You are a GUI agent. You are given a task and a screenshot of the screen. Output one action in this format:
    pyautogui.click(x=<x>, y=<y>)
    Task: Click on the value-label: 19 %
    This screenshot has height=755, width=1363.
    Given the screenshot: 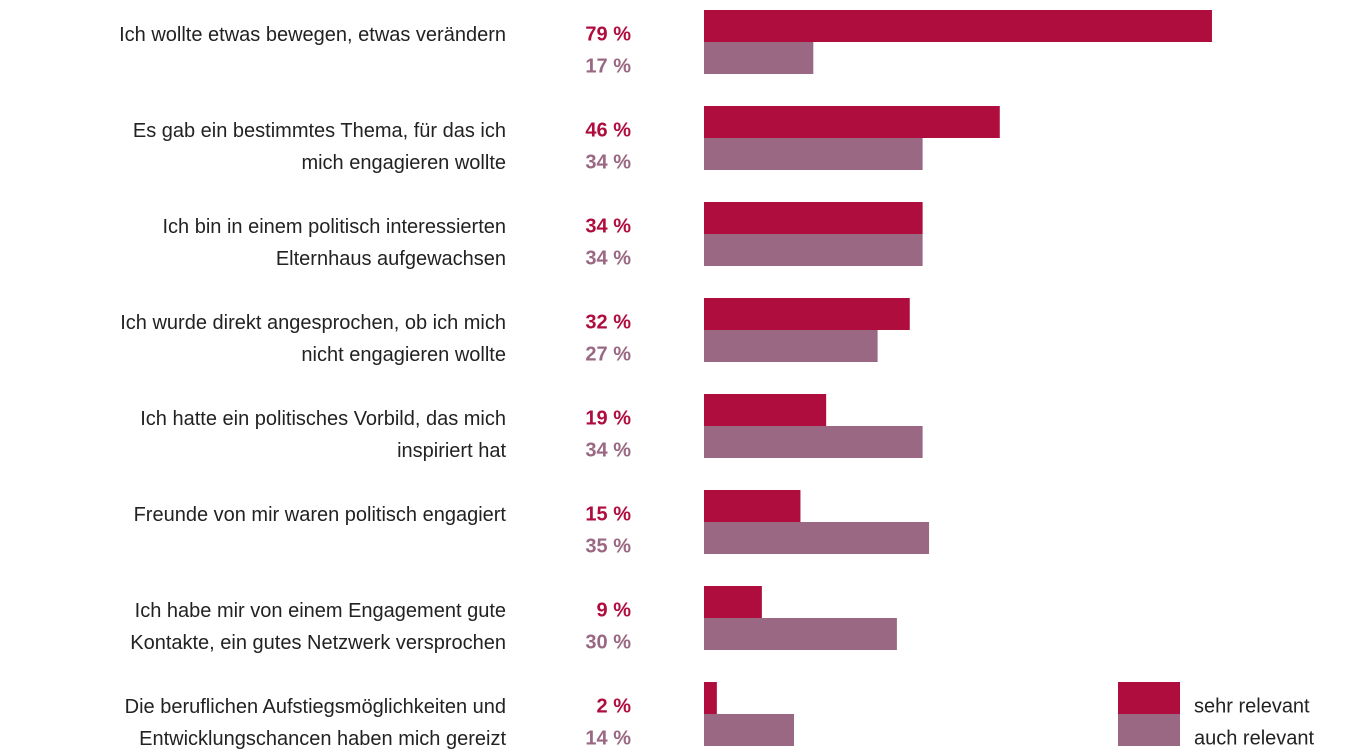 What is the action you would take?
    pyautogui.click(x=608, y=418)
    